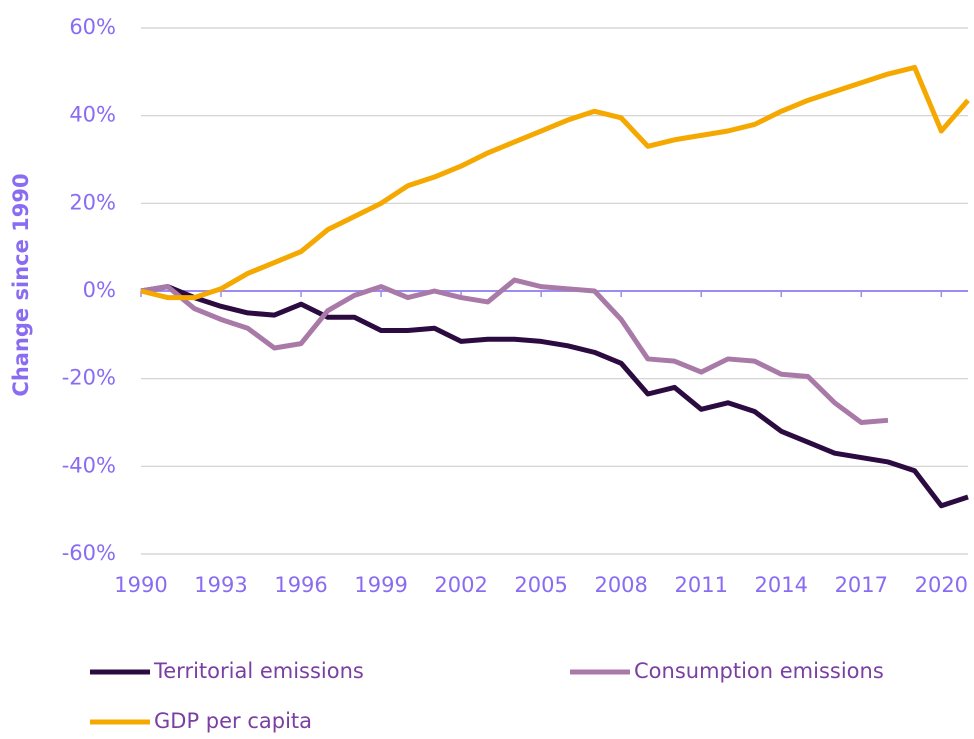  I want to click on x-tick-label: 1999, so click(380, 585).